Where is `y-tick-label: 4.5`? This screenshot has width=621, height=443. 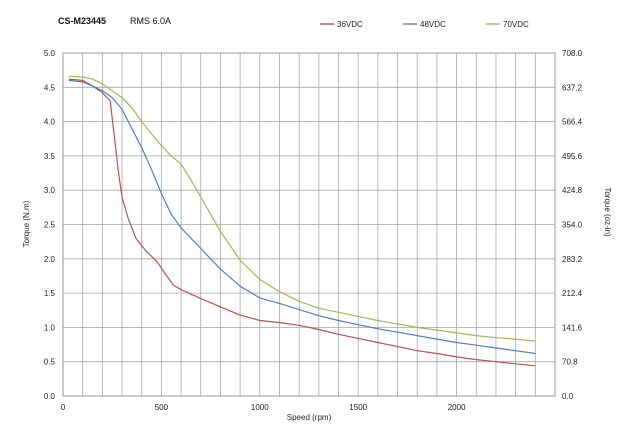
y-tick-label: 4.5 is located at coordinates (50, 87).